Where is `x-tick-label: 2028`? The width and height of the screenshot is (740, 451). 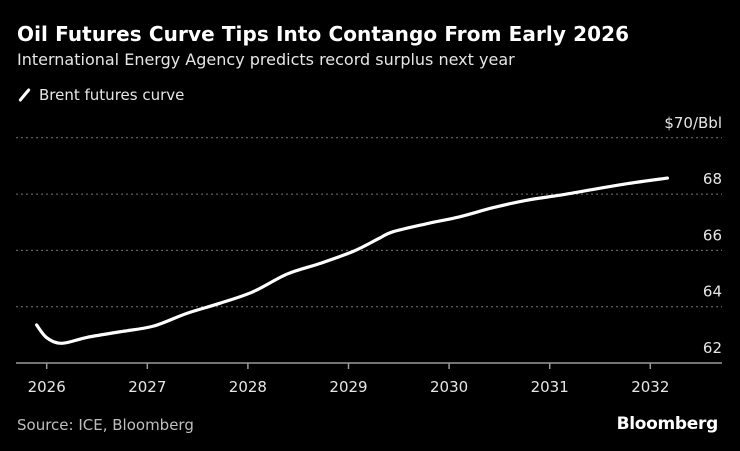 x-tick-label: 2028 is located at coordinates (248, 387).